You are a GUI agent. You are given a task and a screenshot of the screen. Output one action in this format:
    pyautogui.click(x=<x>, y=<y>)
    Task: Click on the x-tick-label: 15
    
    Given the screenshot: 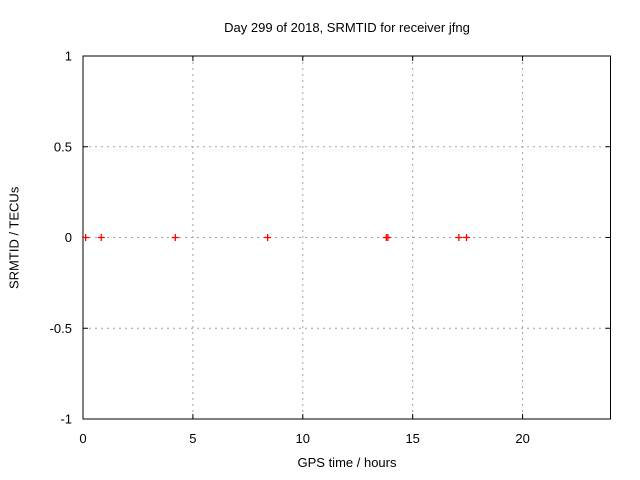 What is the action you would take?
    pyautogui.click(x=412, y=438)
    